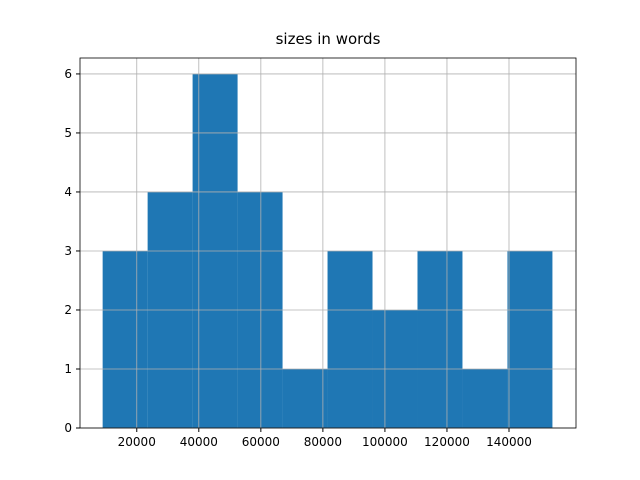 This screenshot has width=640, height=480. Describe the element at coordinates (68, 74) in the screenshot. I see `y-tick-label: 6` at that location.